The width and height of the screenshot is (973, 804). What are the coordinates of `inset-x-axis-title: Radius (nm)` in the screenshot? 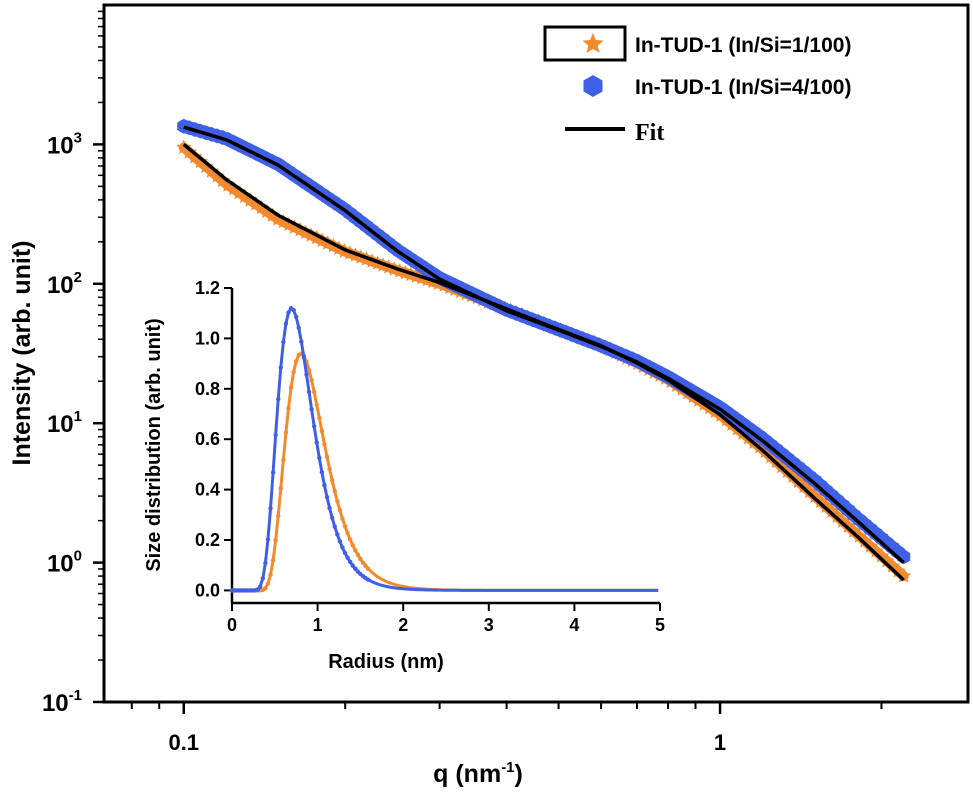 It's located at (386, 662).